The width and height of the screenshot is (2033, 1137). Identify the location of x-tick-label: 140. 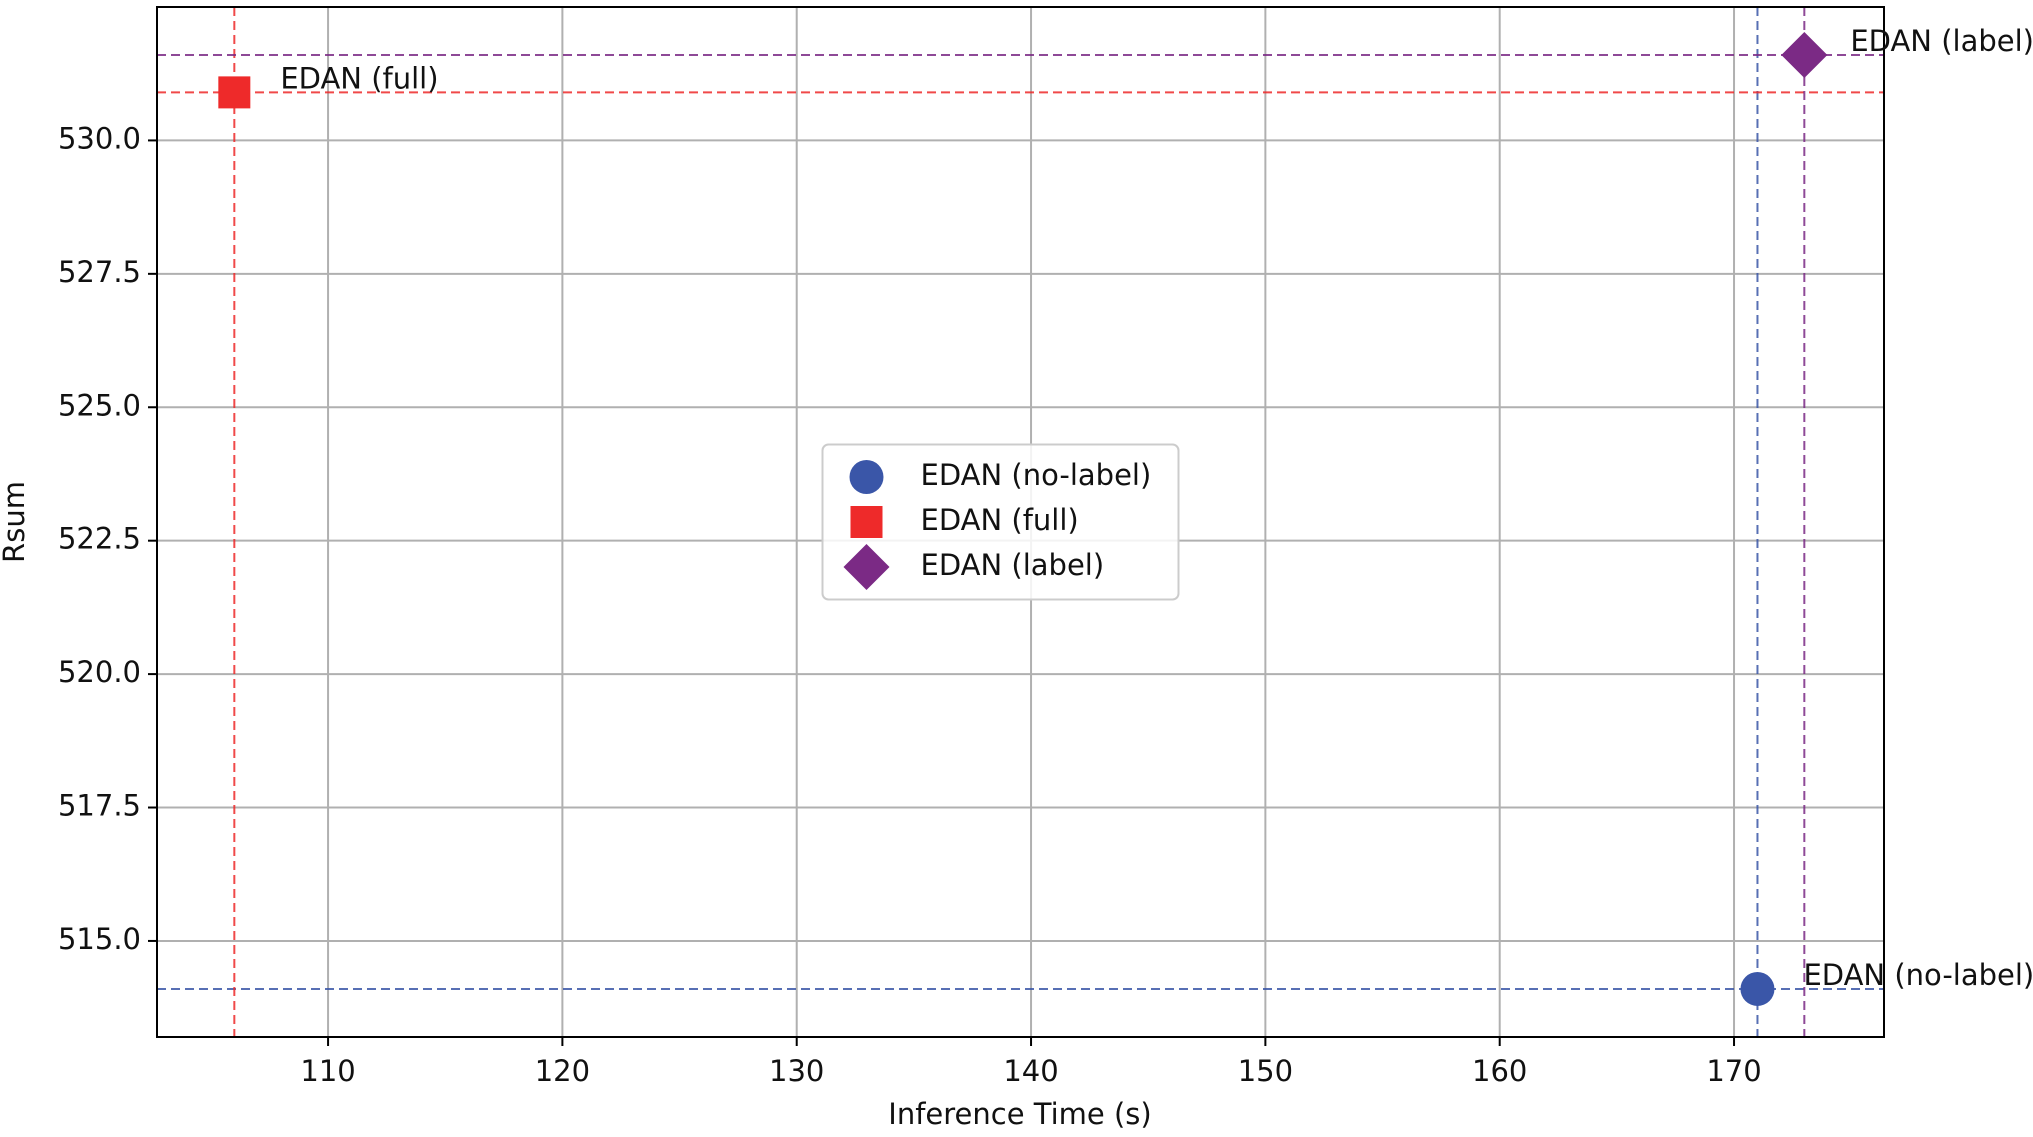
(1030, 1071).